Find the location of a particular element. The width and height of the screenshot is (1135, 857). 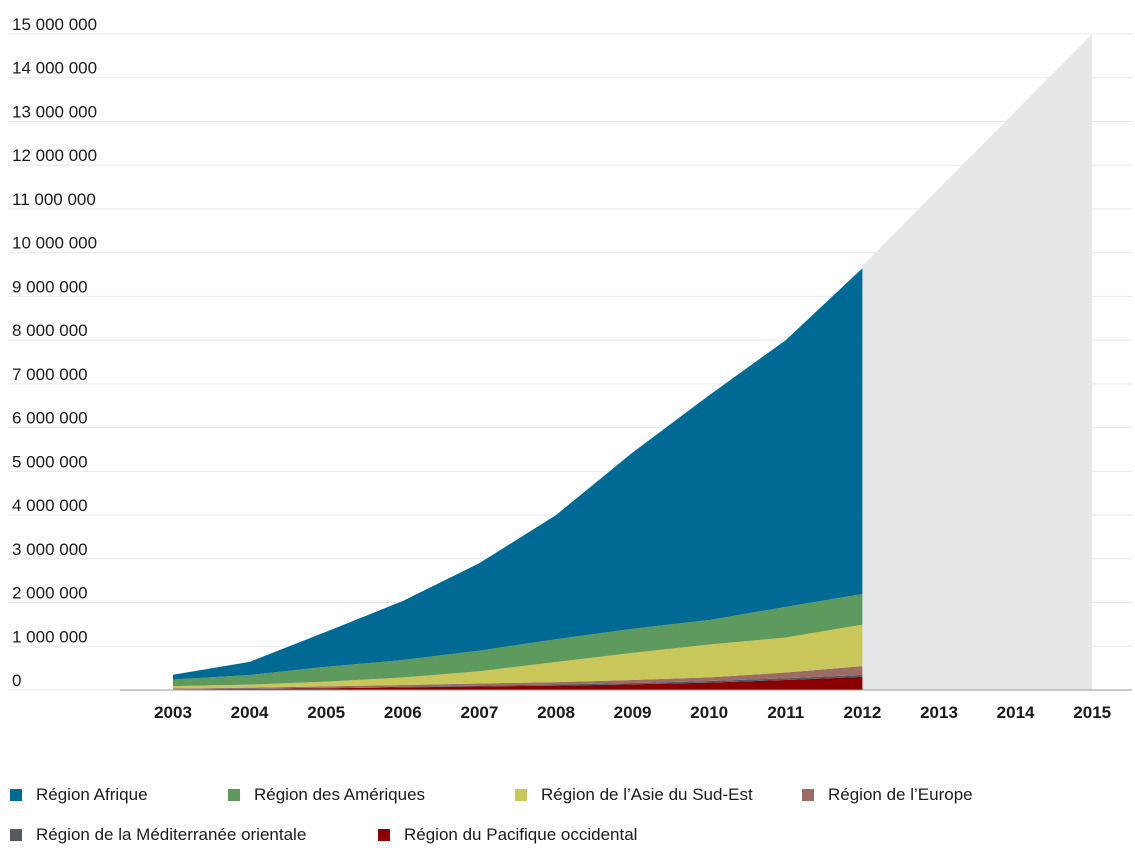

x-tick-label: 2012 is located at coordinates (862, 712).